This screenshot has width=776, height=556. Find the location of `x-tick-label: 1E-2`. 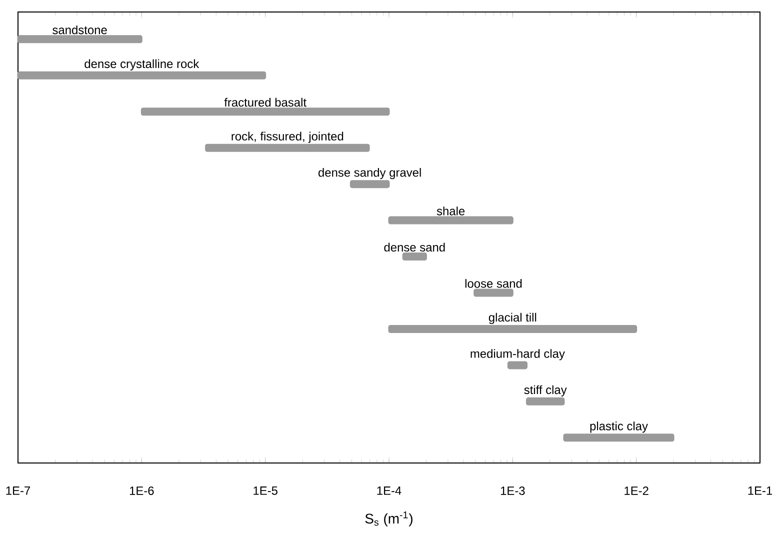

x-tick-label: 1E-2 is located at coordinates (636, 490).